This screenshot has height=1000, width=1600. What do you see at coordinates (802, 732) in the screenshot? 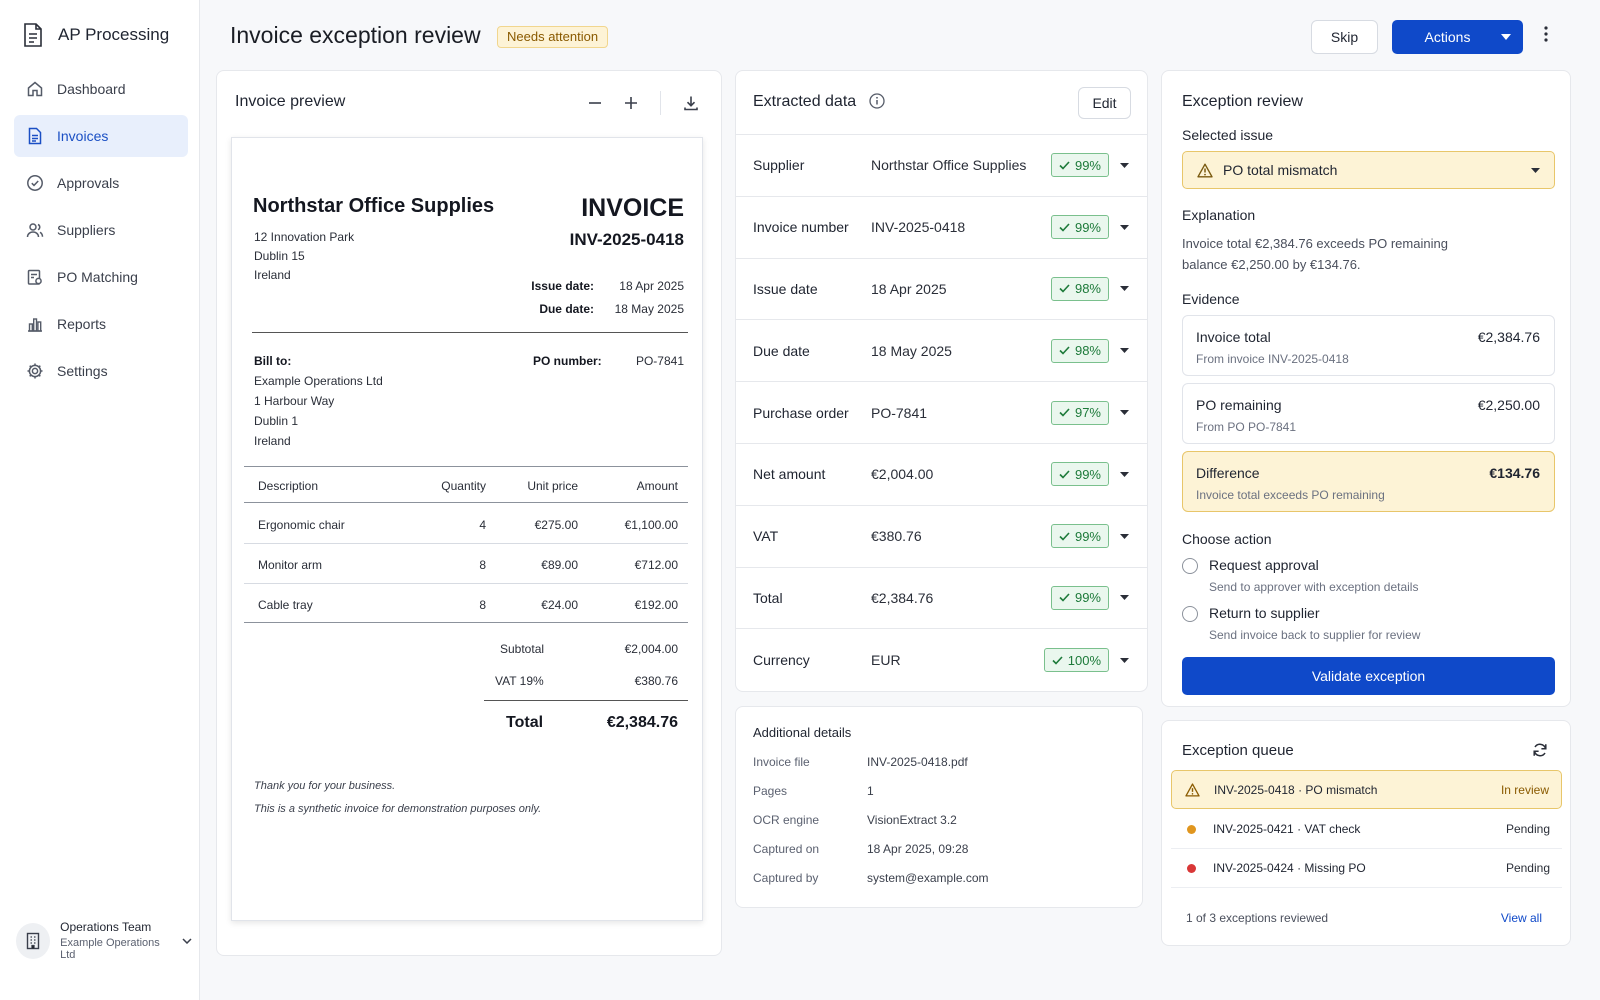
I see `additional-details-title: Additional details` at bounding box center [802, 732].